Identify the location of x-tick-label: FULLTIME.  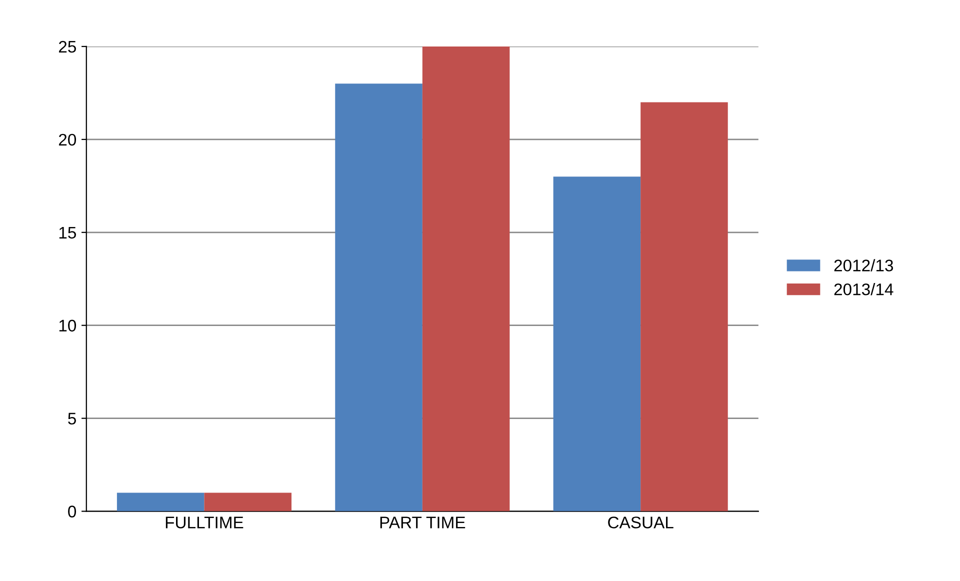
(205, 522).